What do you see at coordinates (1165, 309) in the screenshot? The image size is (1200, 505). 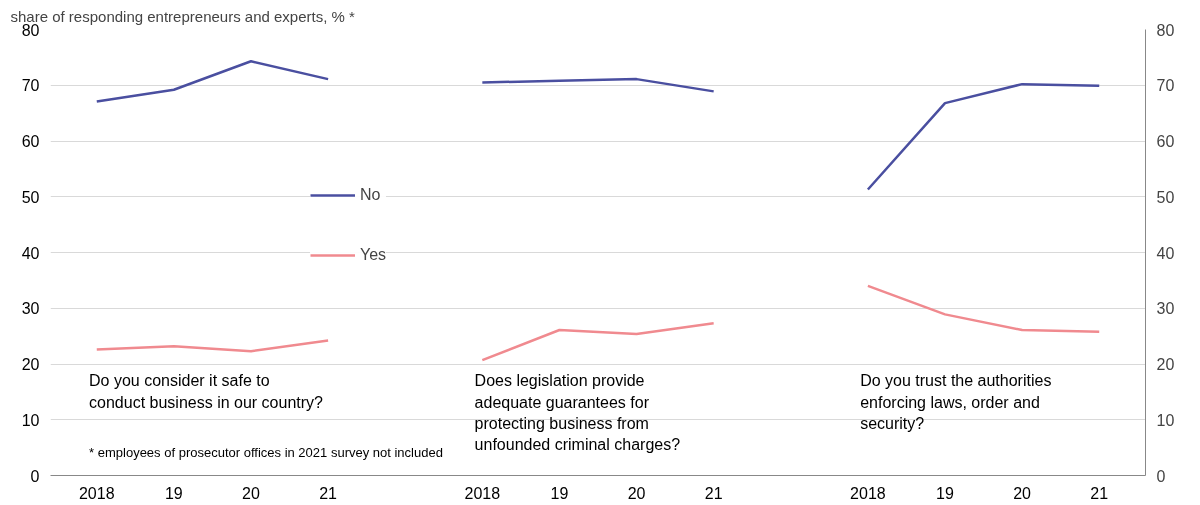 I see `y2-tick-label: 30` at bounding box center [1165, 309].